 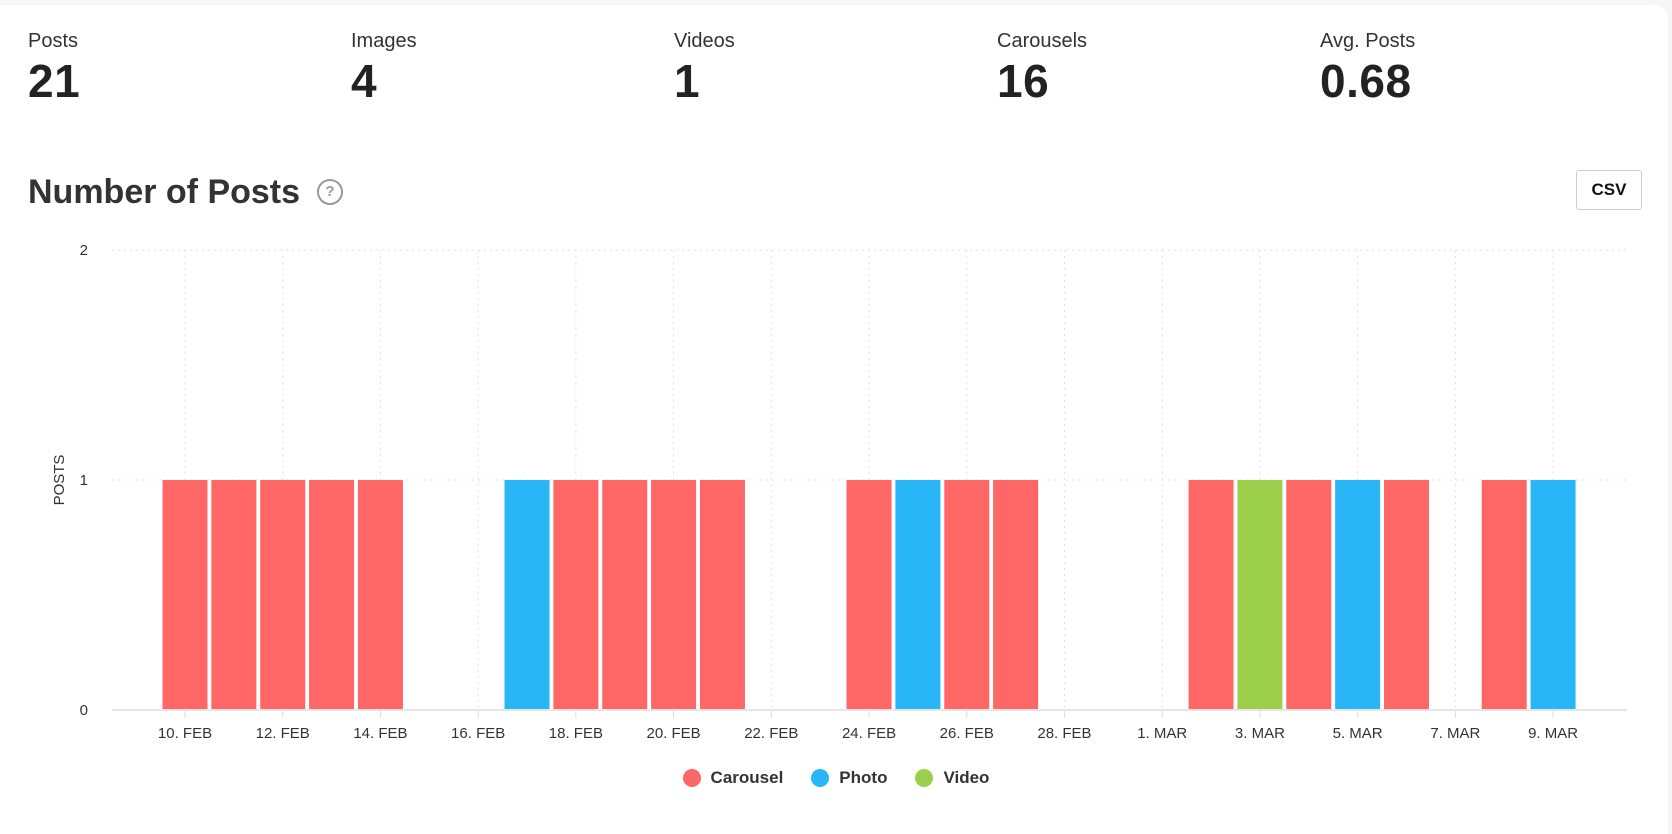 I want to click on question-circle-icon: ?, so click(x=330, y=192).